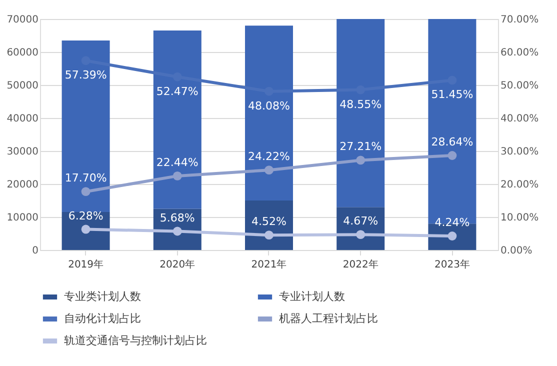 The image size is (557, 366). I want to click on x-tick-label: 2019年, so click(86, 264).